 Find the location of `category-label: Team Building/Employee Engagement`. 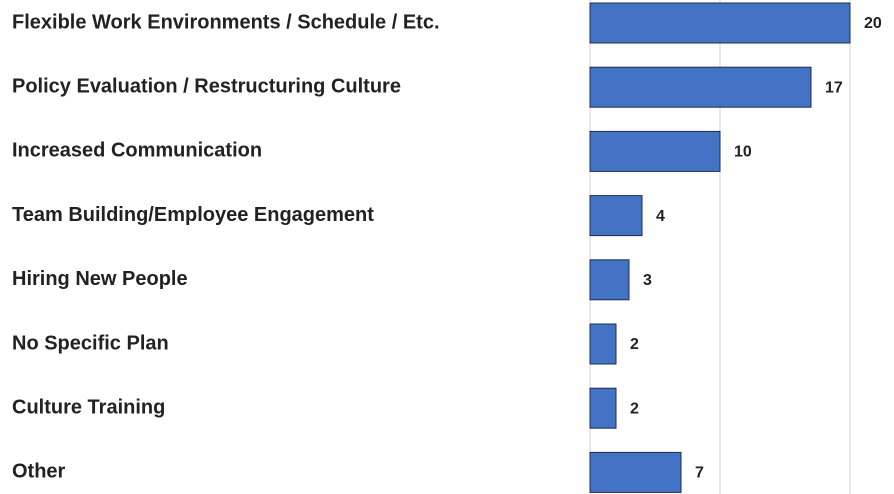

category-label: Team Building/Employee Engagement is located at coordinates (193, 215).